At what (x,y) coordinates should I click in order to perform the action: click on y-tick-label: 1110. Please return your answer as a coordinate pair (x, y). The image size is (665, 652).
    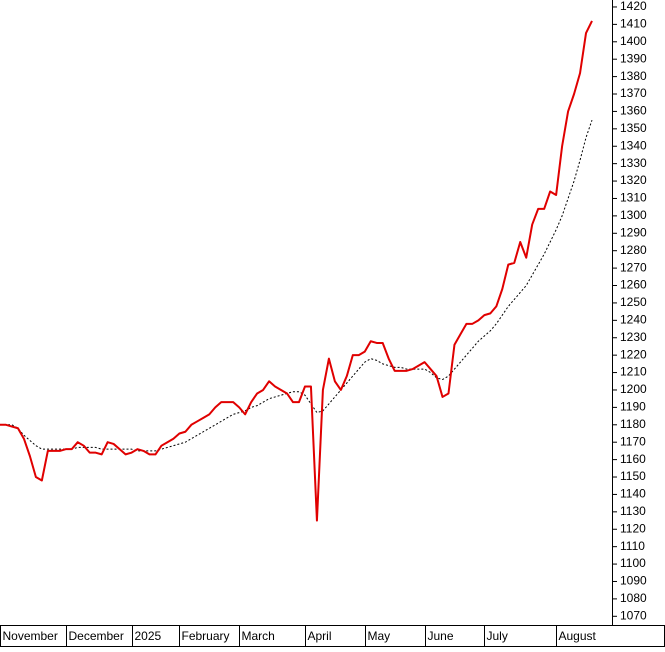
    Looking at the image, I should click on (632, 546).